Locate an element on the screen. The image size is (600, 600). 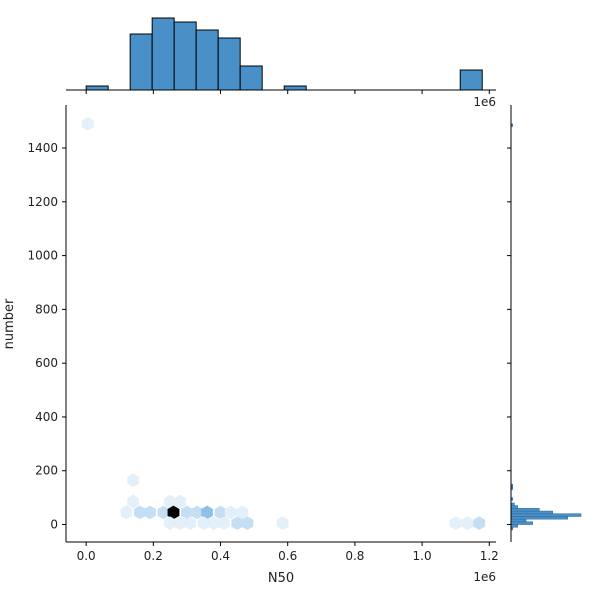
y-tick-label: 1400 is located at coordinates (42, 148).